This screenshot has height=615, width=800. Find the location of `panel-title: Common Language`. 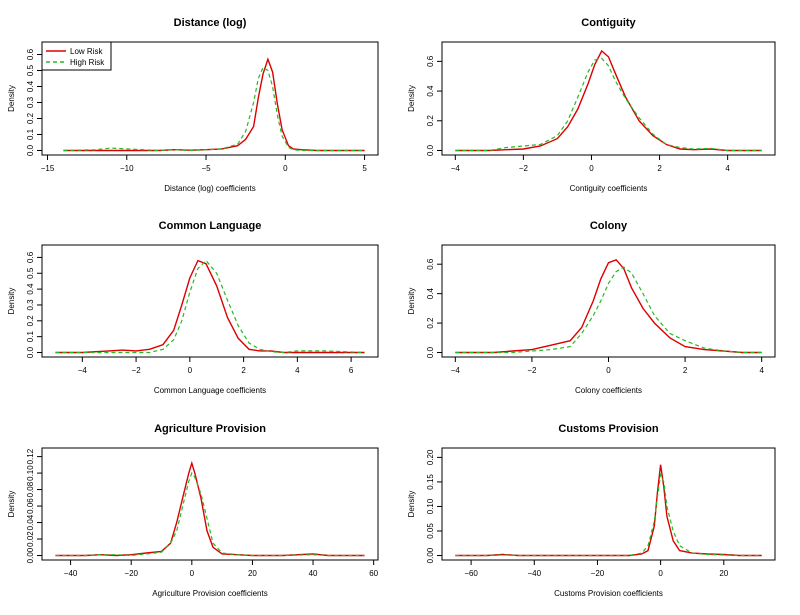

panel-title: Common Language is located at coordinates (210, 226).